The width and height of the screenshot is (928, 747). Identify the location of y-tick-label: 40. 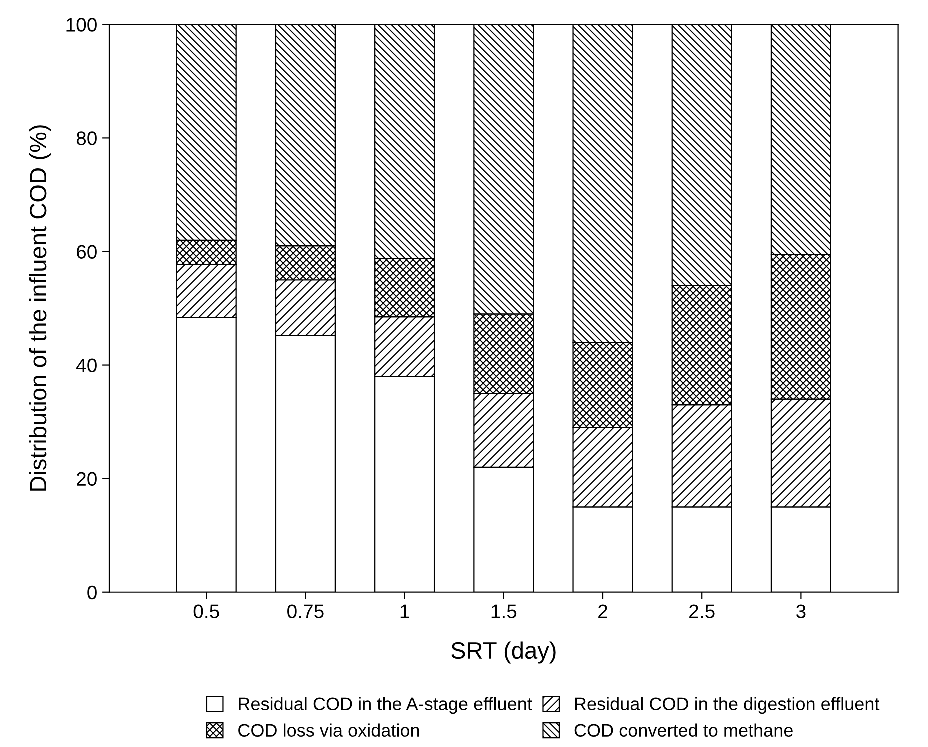
(86, 365).